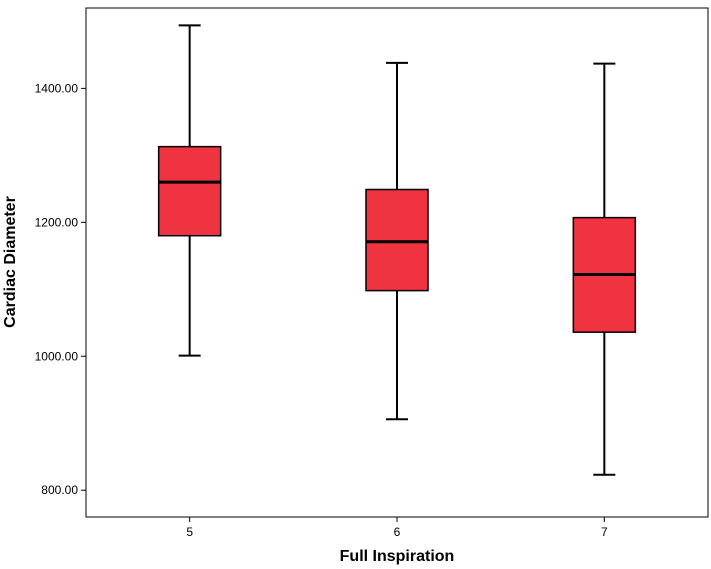  I want to click on y-tick-label: 1200.00, so click(57, 222).